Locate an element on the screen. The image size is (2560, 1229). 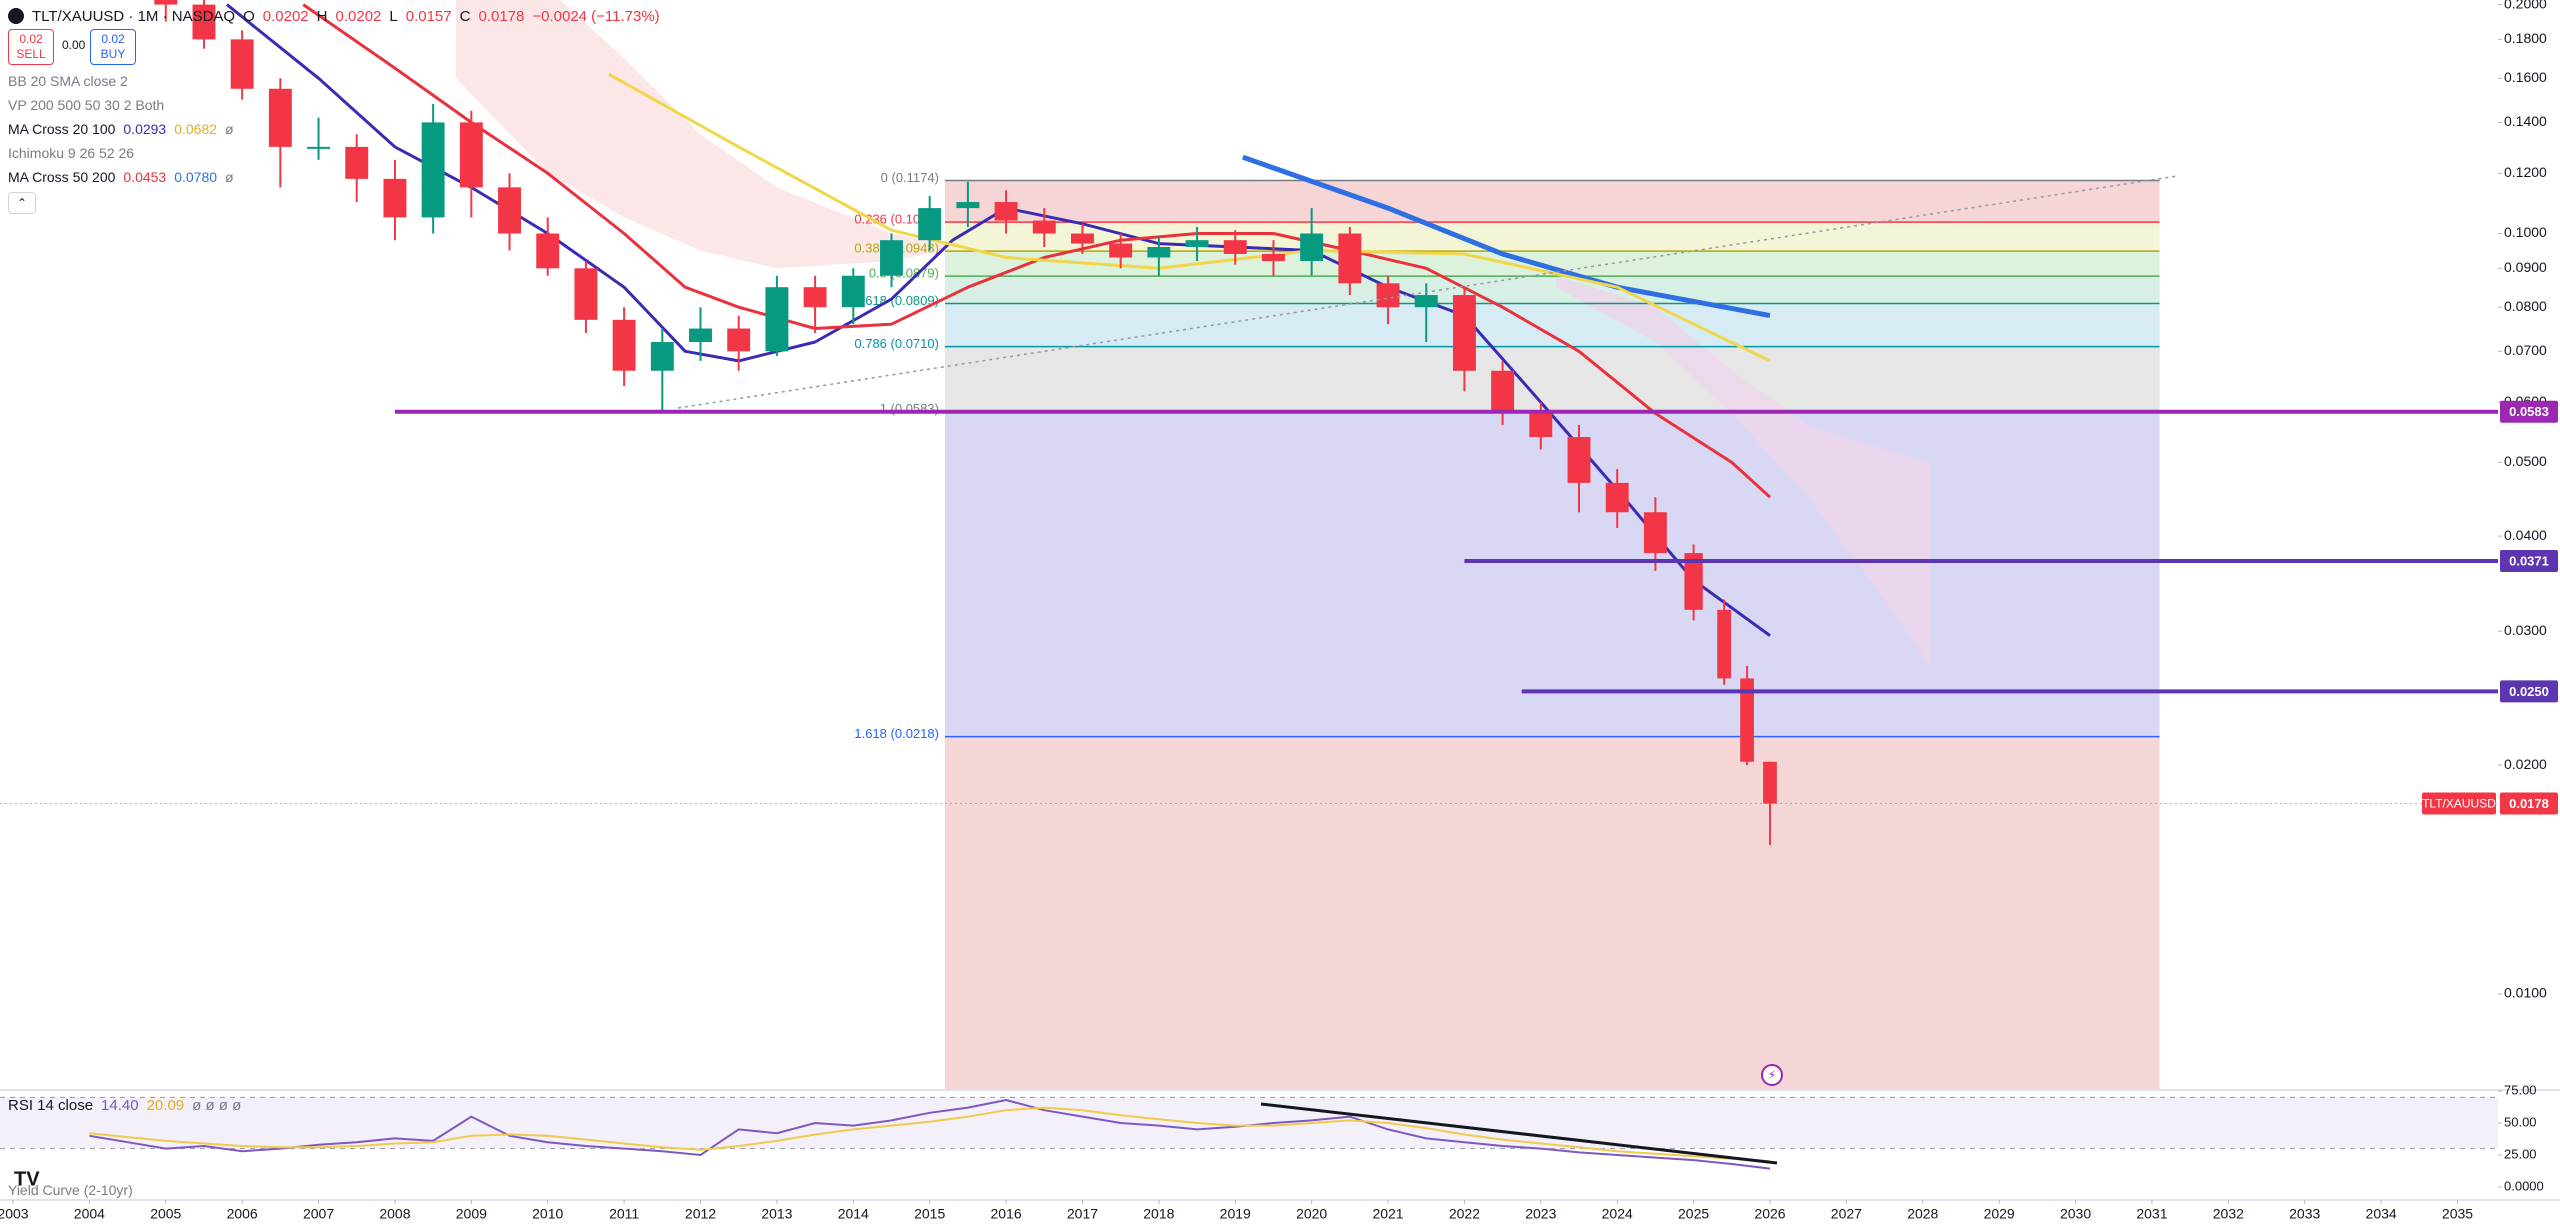
x-tick-label: 2012 is located at coordinates (700, 1214).